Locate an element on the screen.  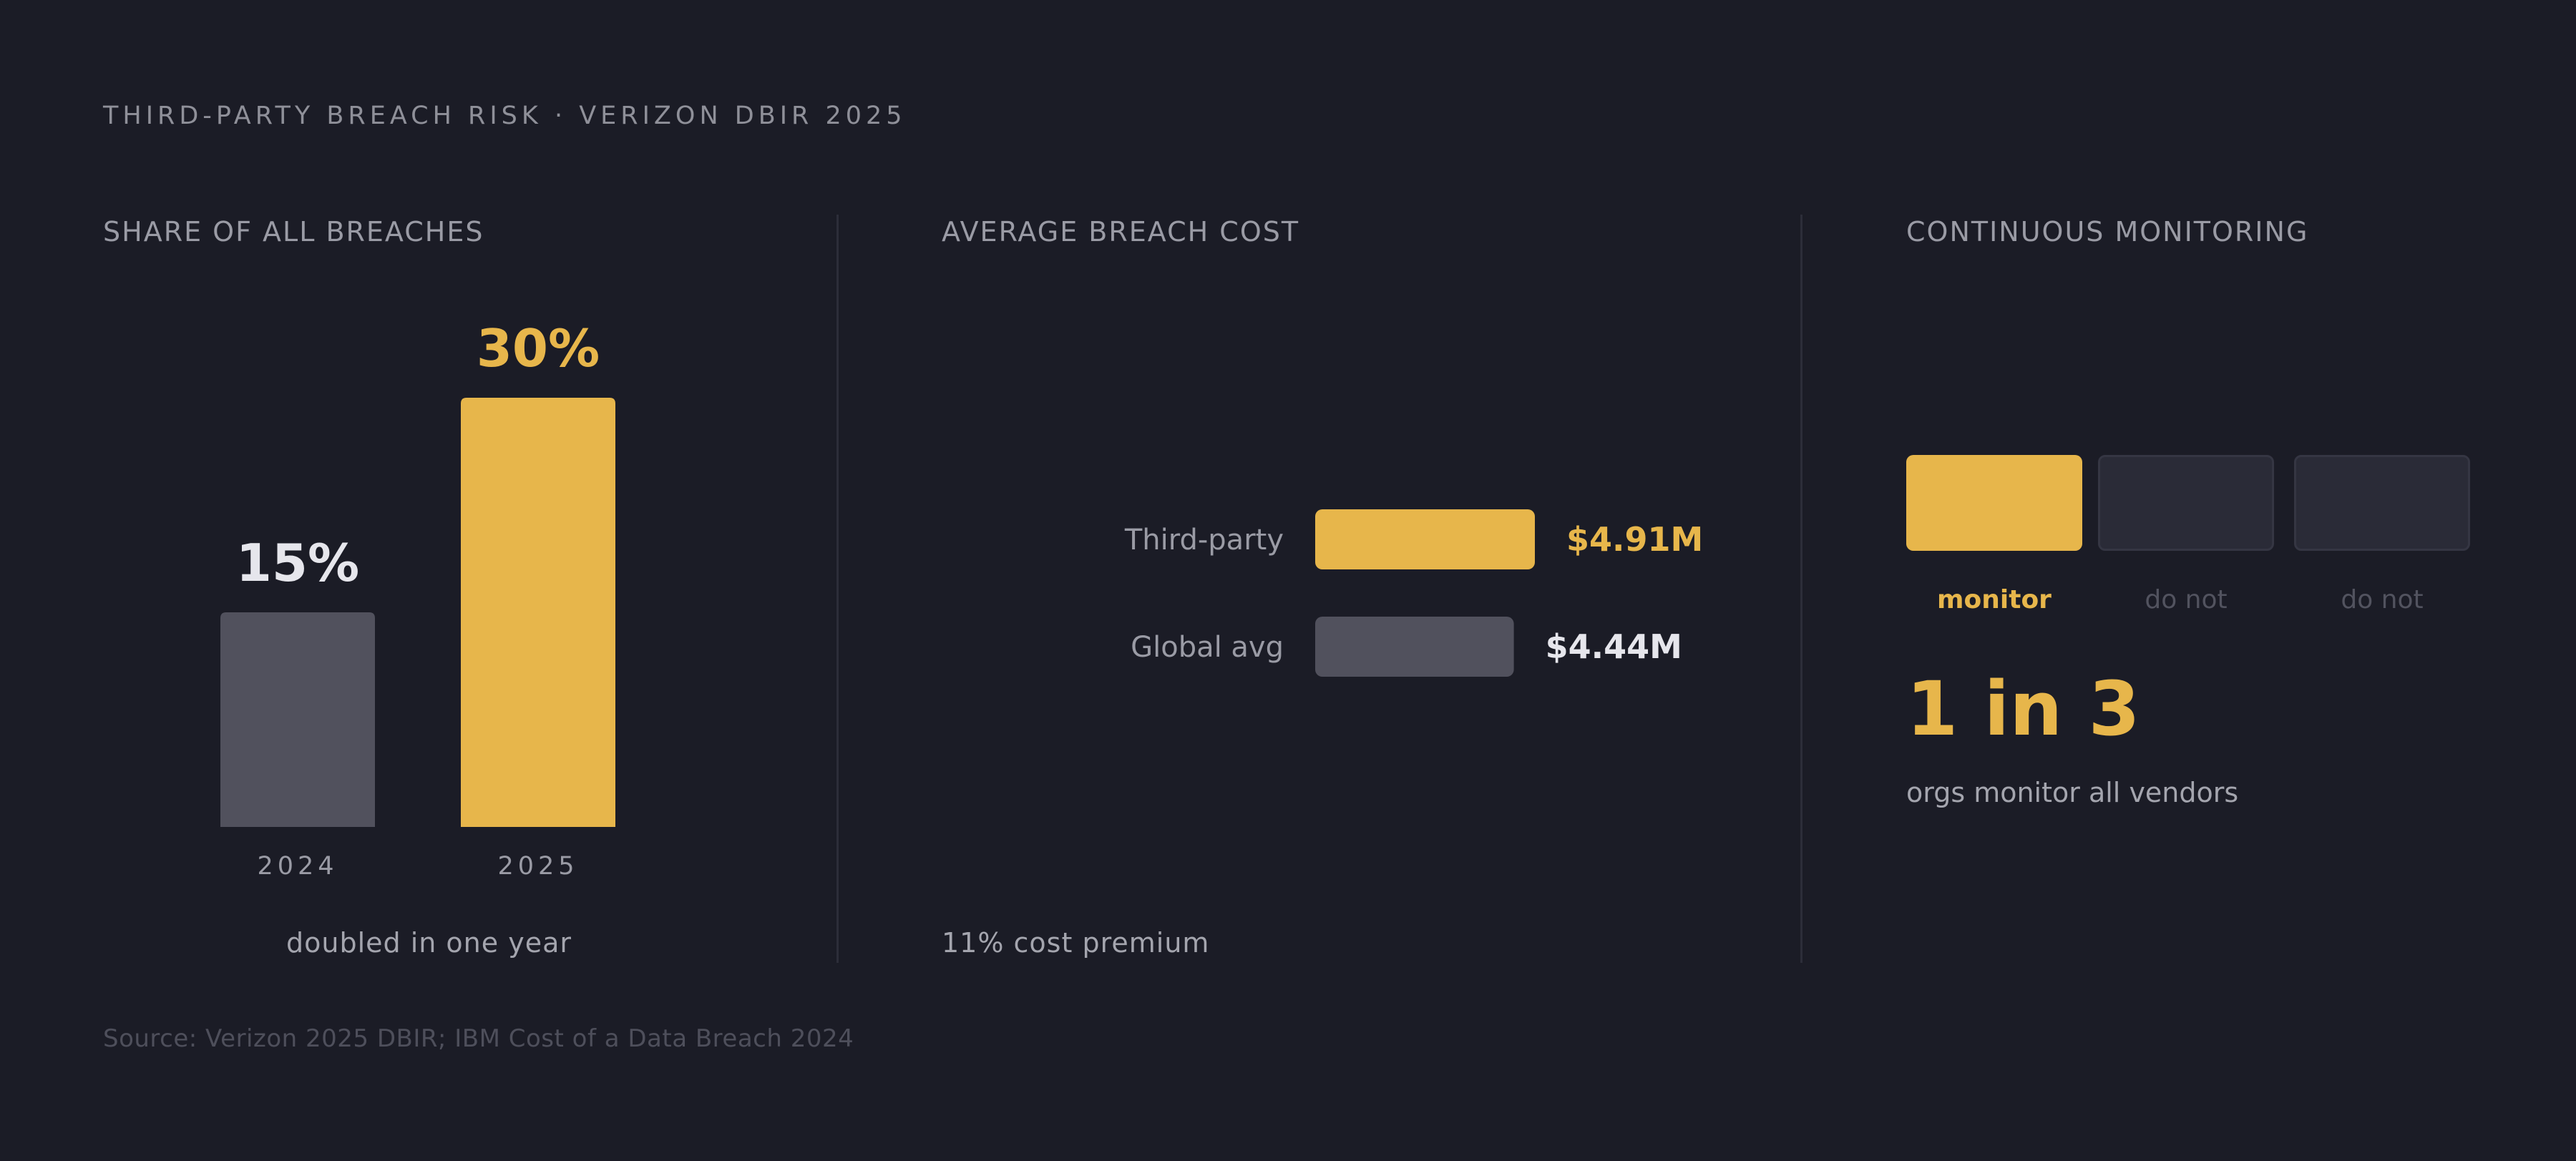
category-label: Global avg is located at coordinates (1207, 647).